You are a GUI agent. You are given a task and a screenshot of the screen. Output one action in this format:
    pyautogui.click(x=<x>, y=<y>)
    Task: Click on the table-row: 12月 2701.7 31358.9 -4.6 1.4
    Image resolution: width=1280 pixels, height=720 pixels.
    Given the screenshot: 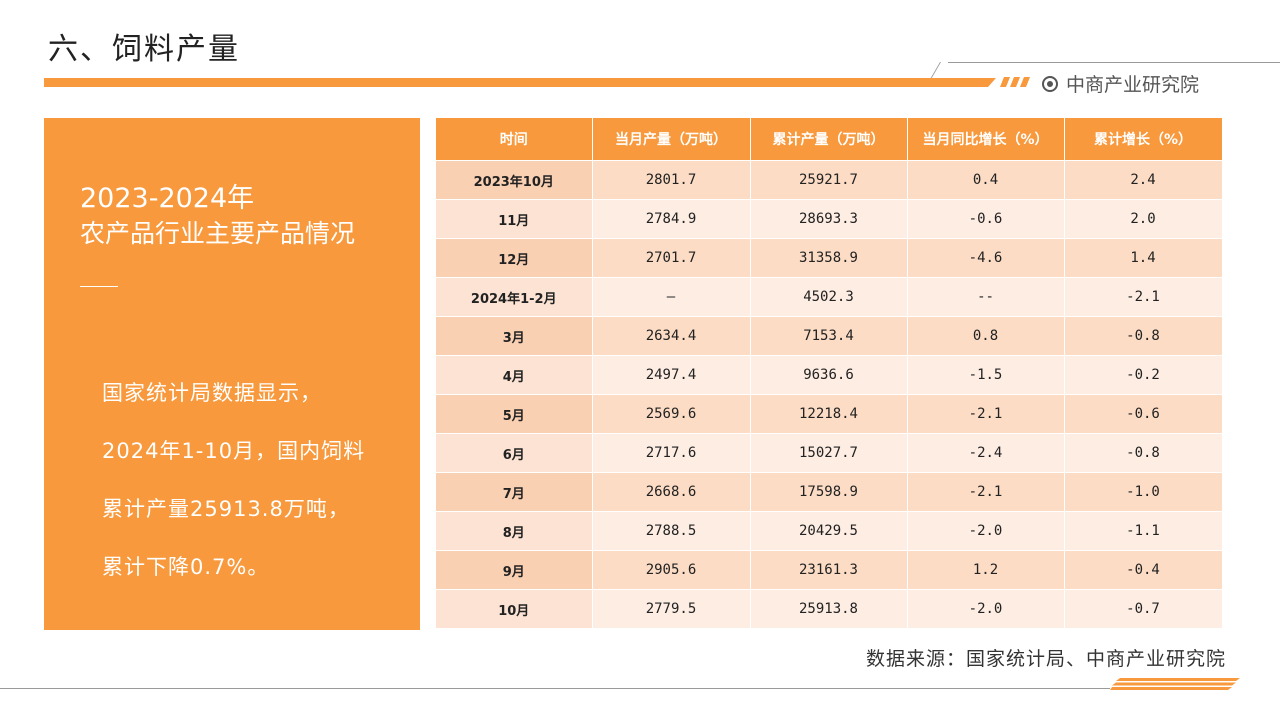 What is the action you would take?
    pyautogui.click(x=829, y=258)
    